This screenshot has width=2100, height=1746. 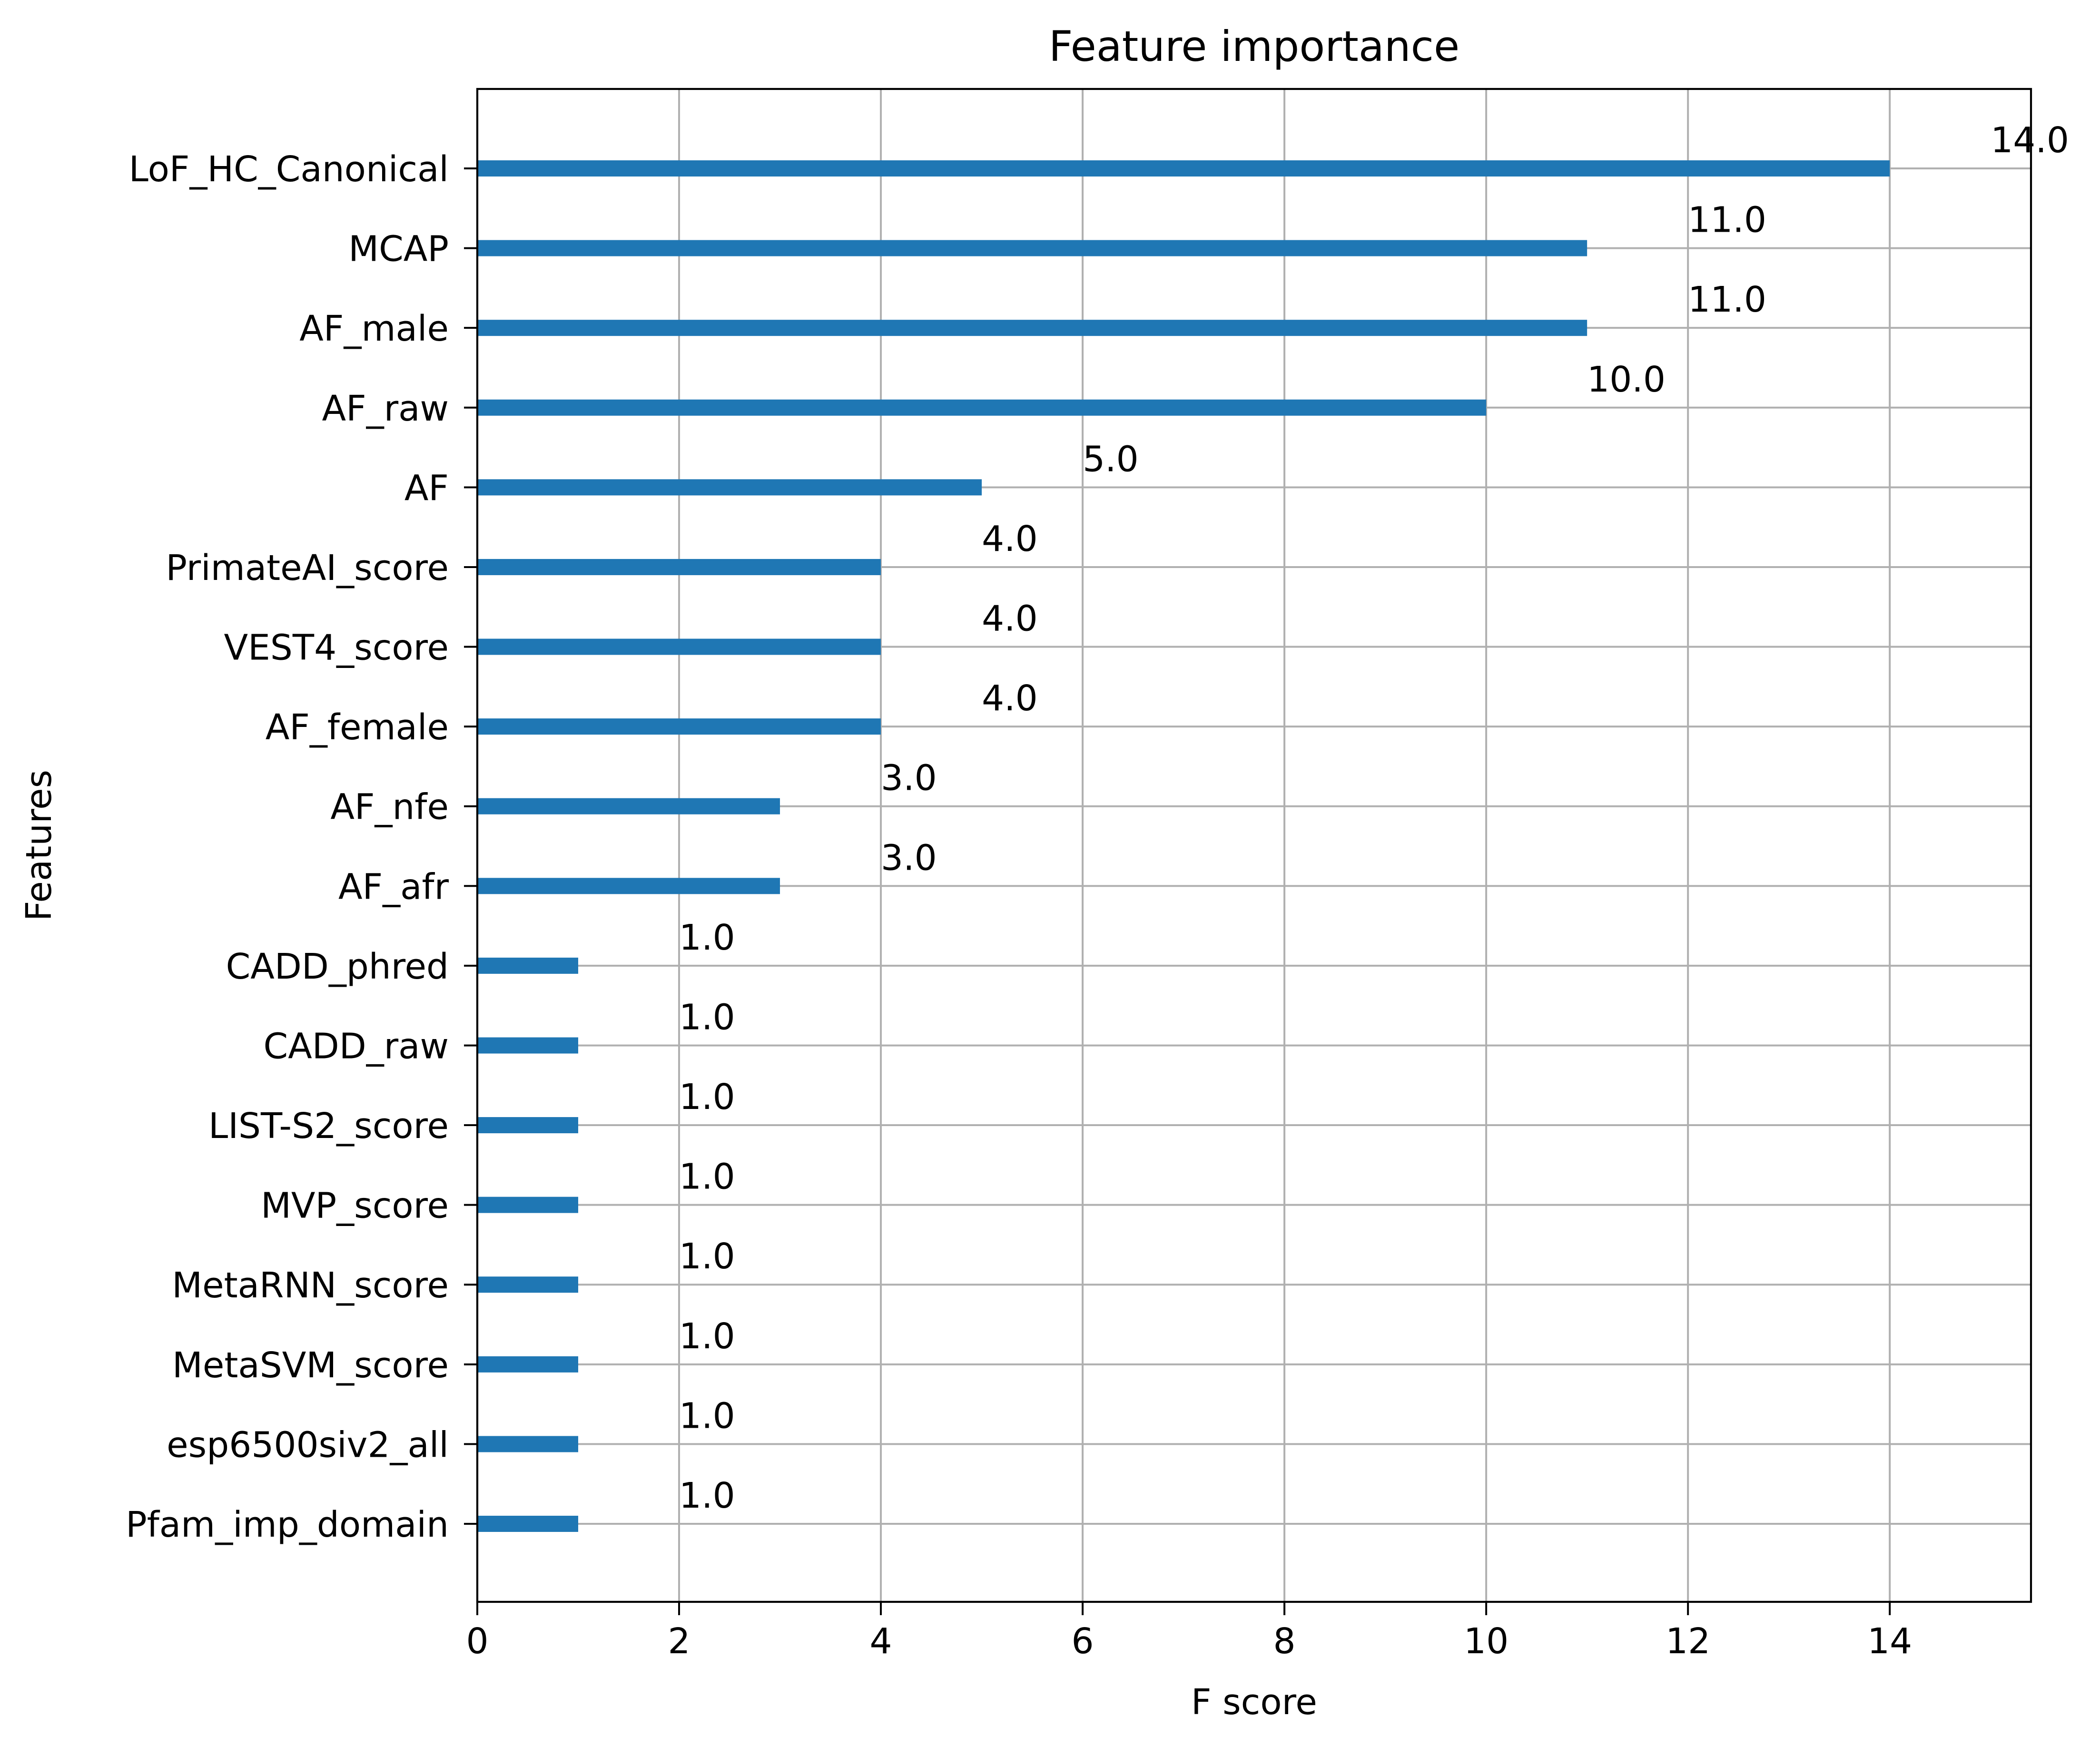 I want to click on value-label: 10.0, so click(x=1626, y=379).